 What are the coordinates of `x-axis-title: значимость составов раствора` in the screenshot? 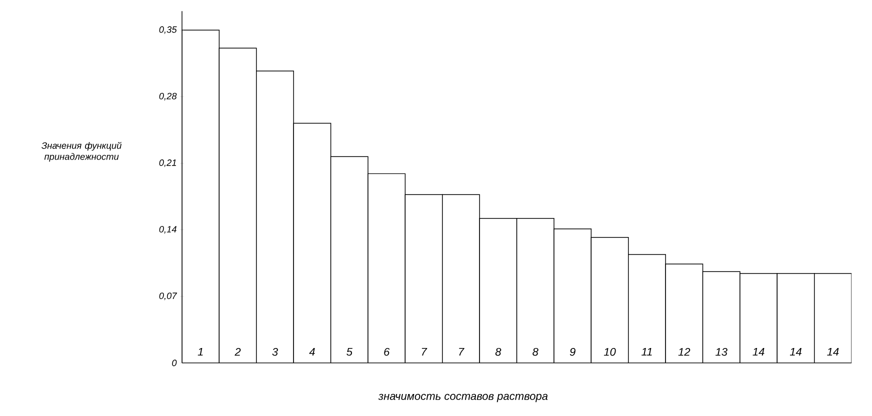 It's located at (463, 398).